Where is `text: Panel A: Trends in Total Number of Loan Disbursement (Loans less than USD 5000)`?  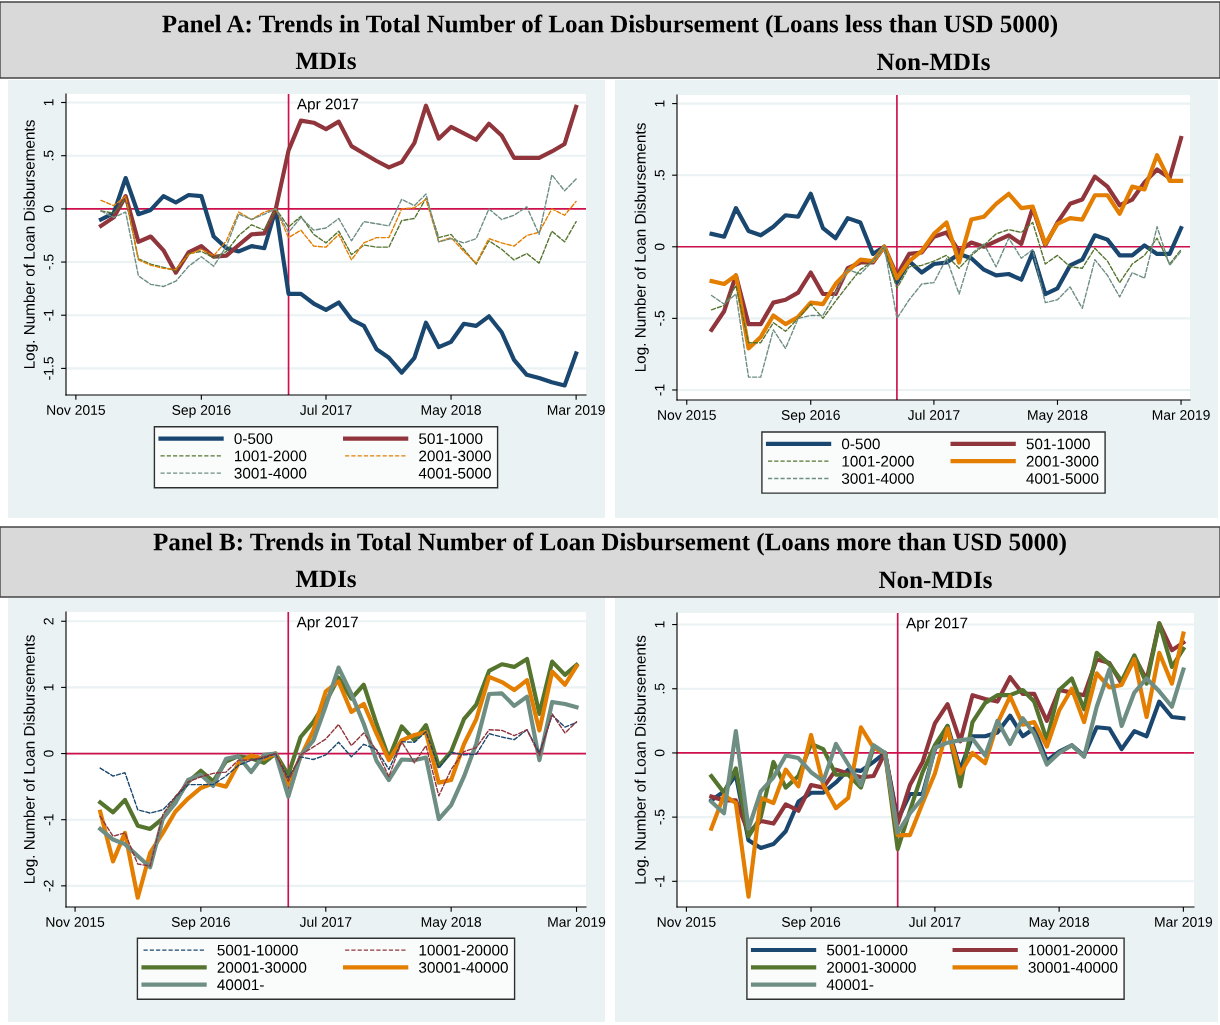
text: Panel A: Trends in Total Number of Loan Disbursement (Loans less than USD 5000) is located at coordinates (610, 26).